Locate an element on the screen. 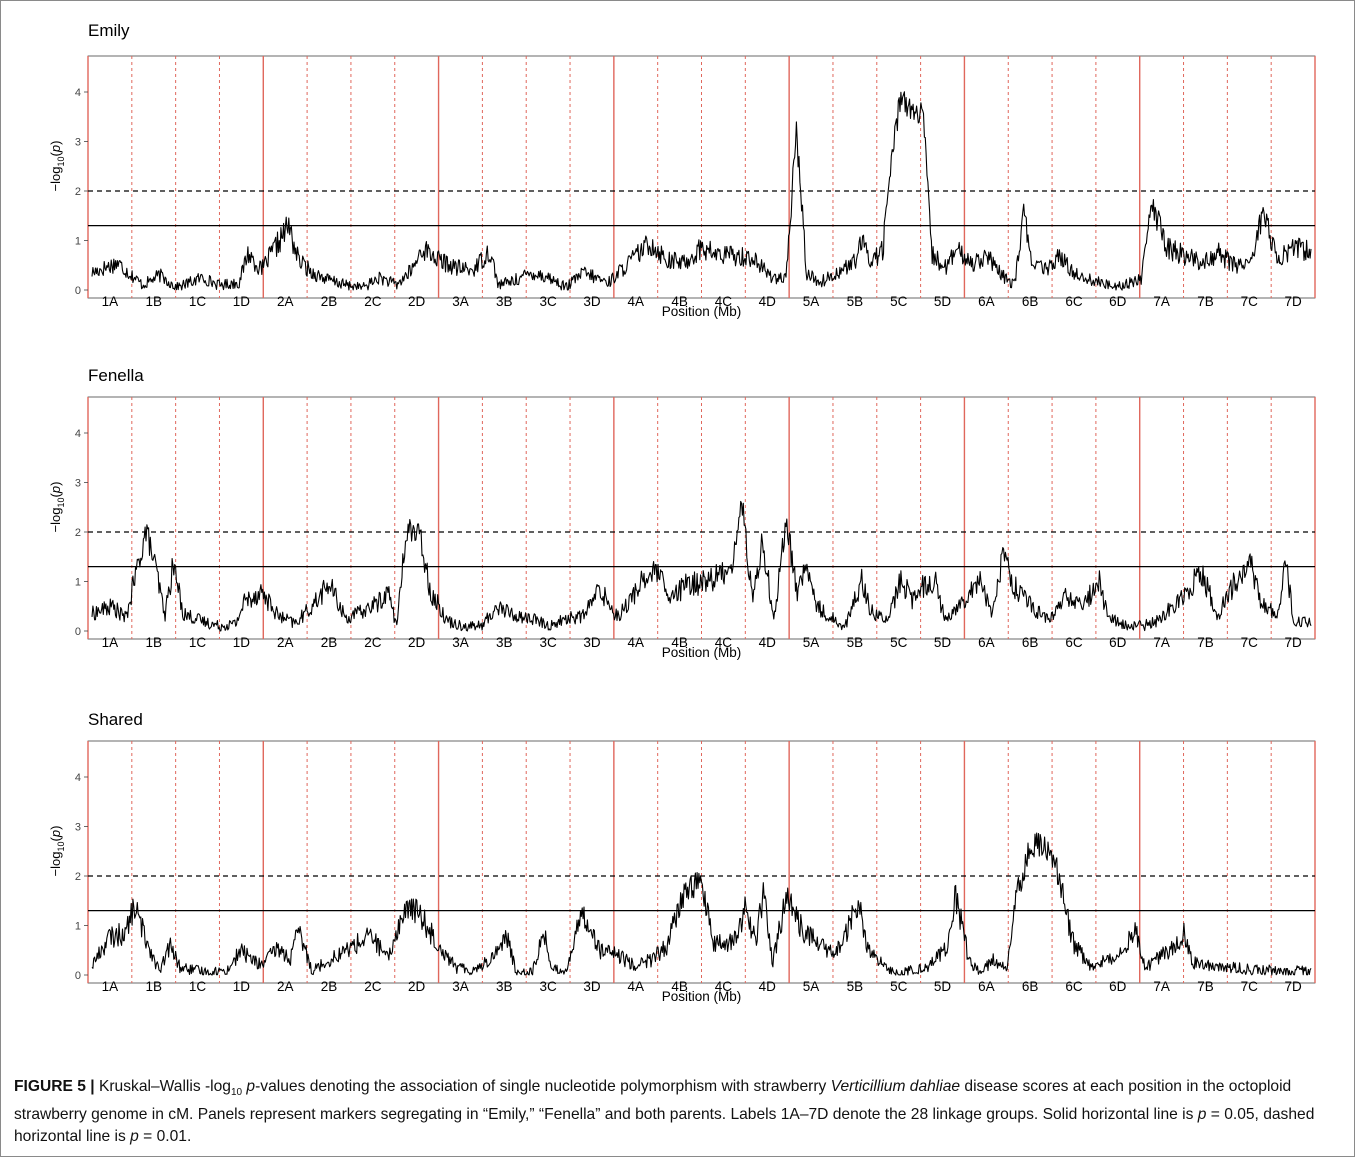  panel-title: Emily is located at coordinates (109, 30).